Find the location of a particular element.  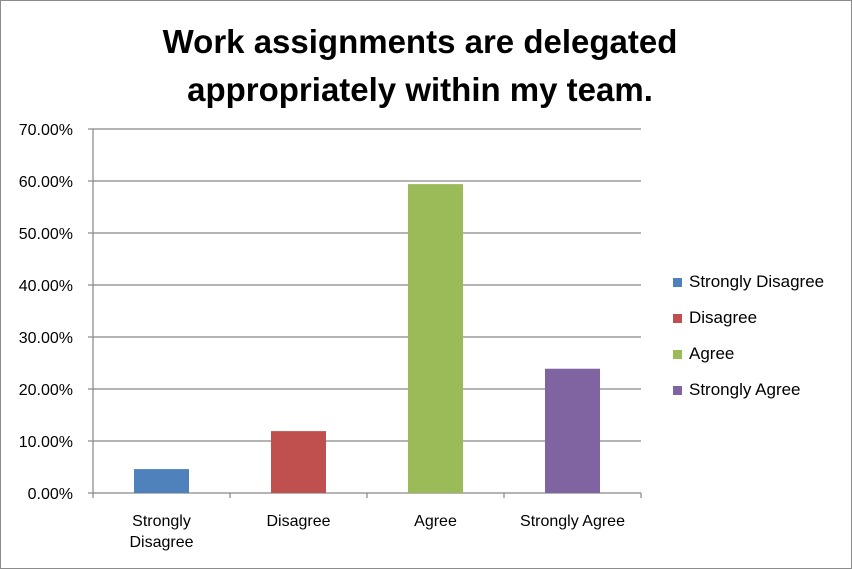

x-tick-label: Strongly is located at coordinates (161, 521).